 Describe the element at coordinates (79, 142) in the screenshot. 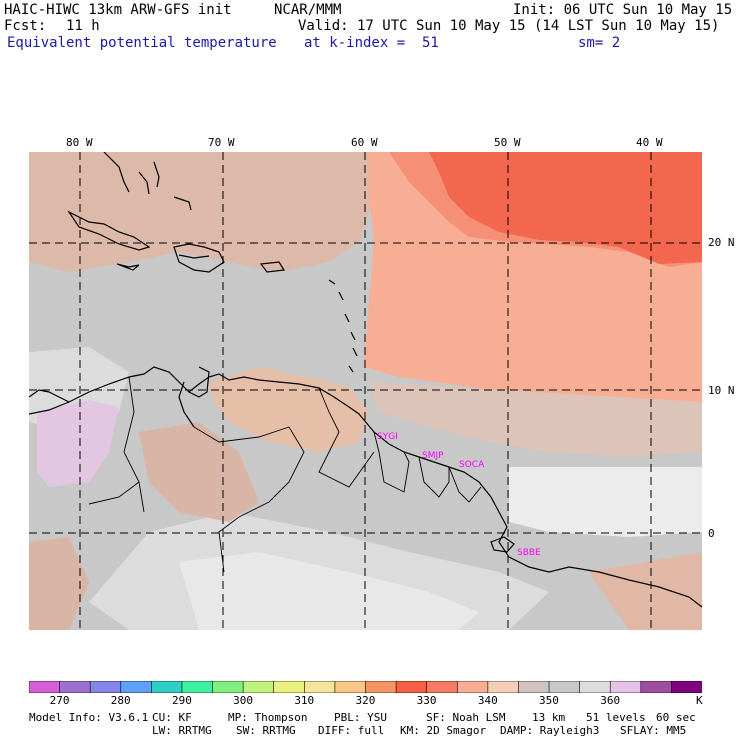

I see `lon-label-80w: 80 W` at that location.